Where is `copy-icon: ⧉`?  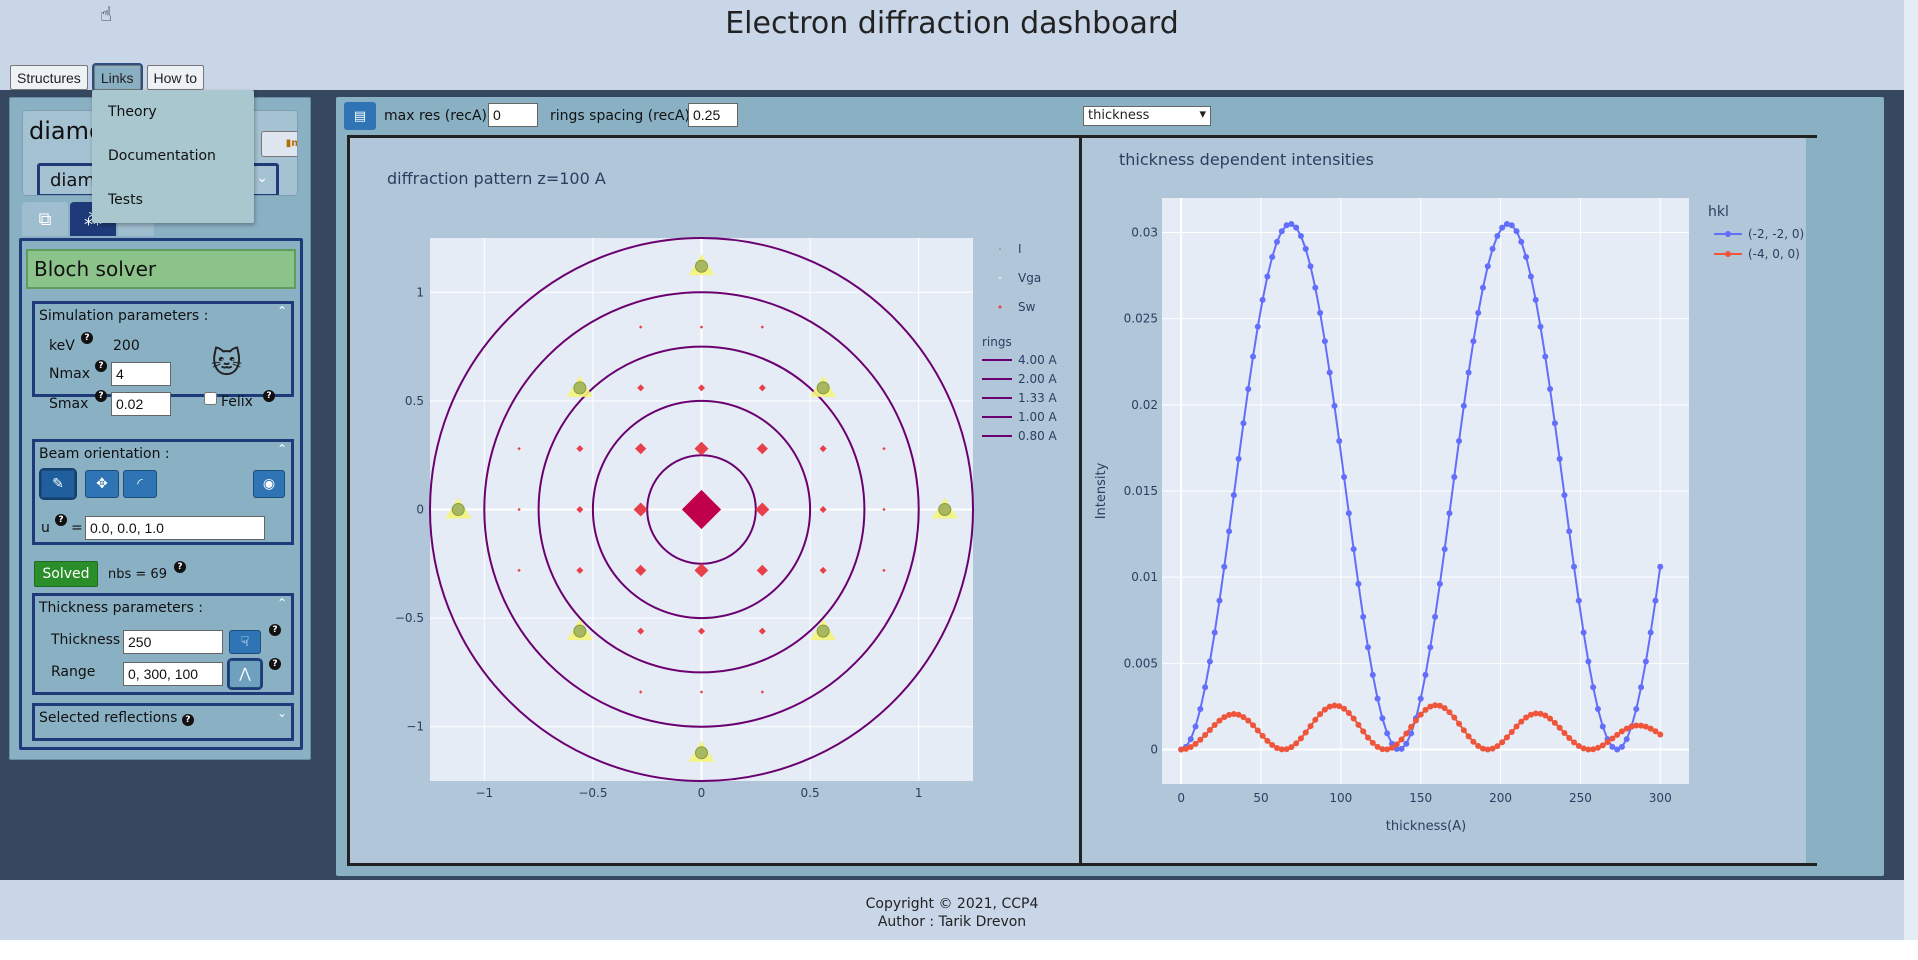
copy-icon: ⧉ is located at coordinates (45, 219).